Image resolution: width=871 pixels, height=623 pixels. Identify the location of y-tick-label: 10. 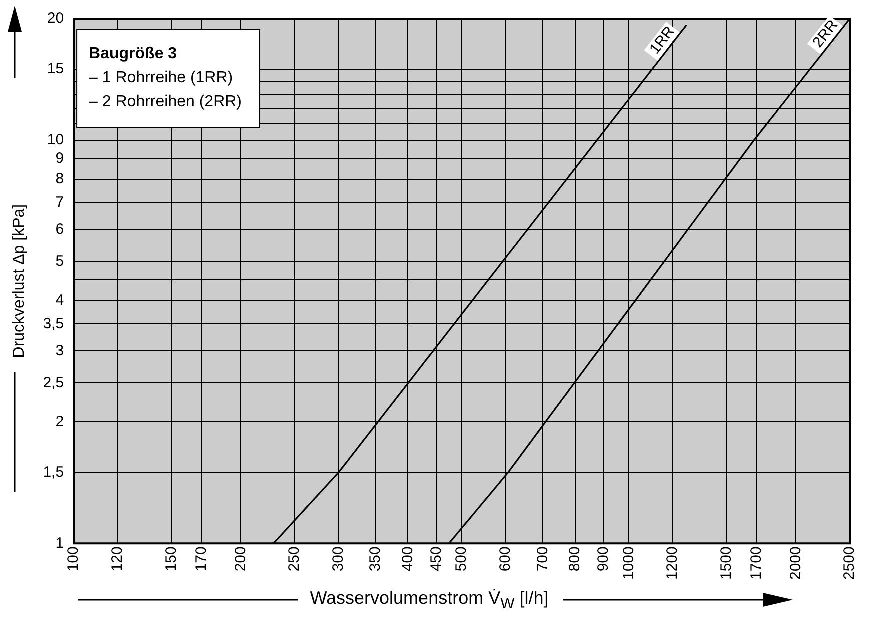
(55, 140).